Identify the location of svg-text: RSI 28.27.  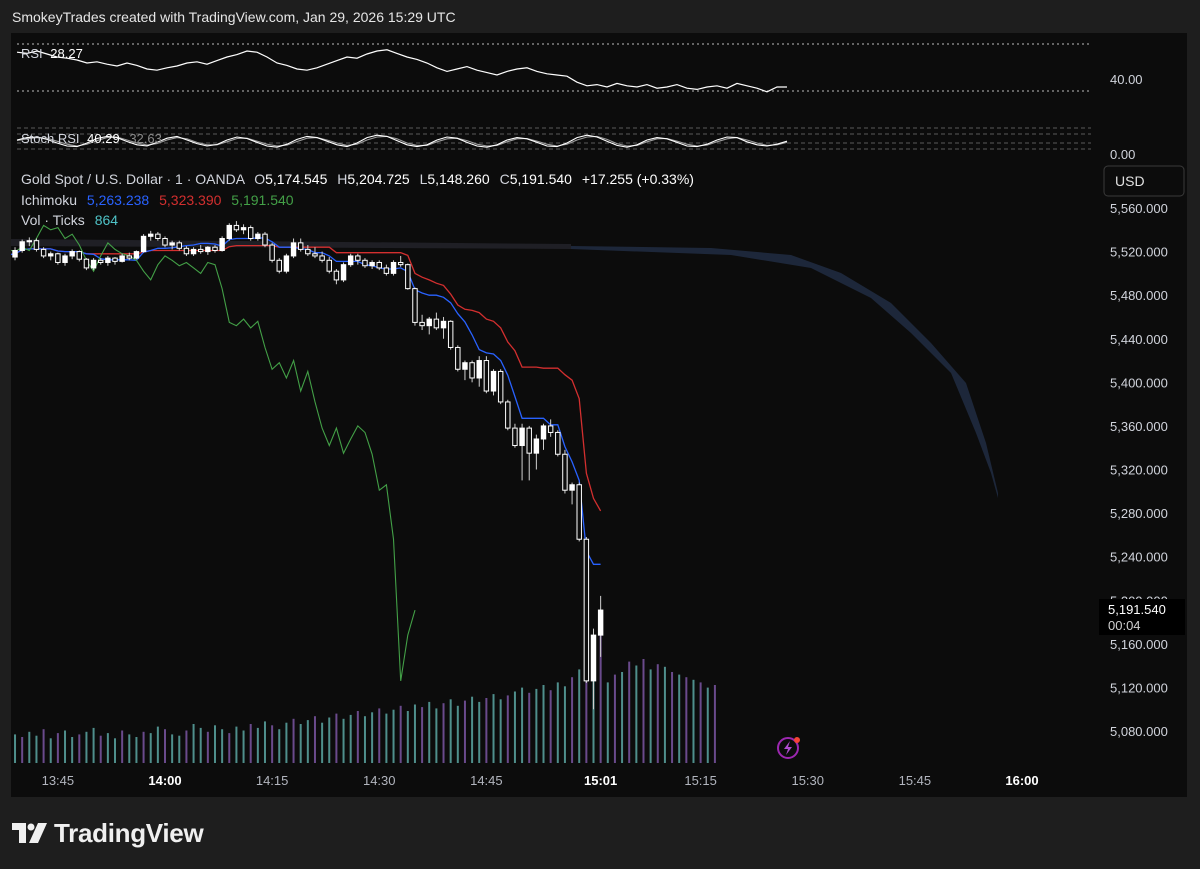
(52, 53).